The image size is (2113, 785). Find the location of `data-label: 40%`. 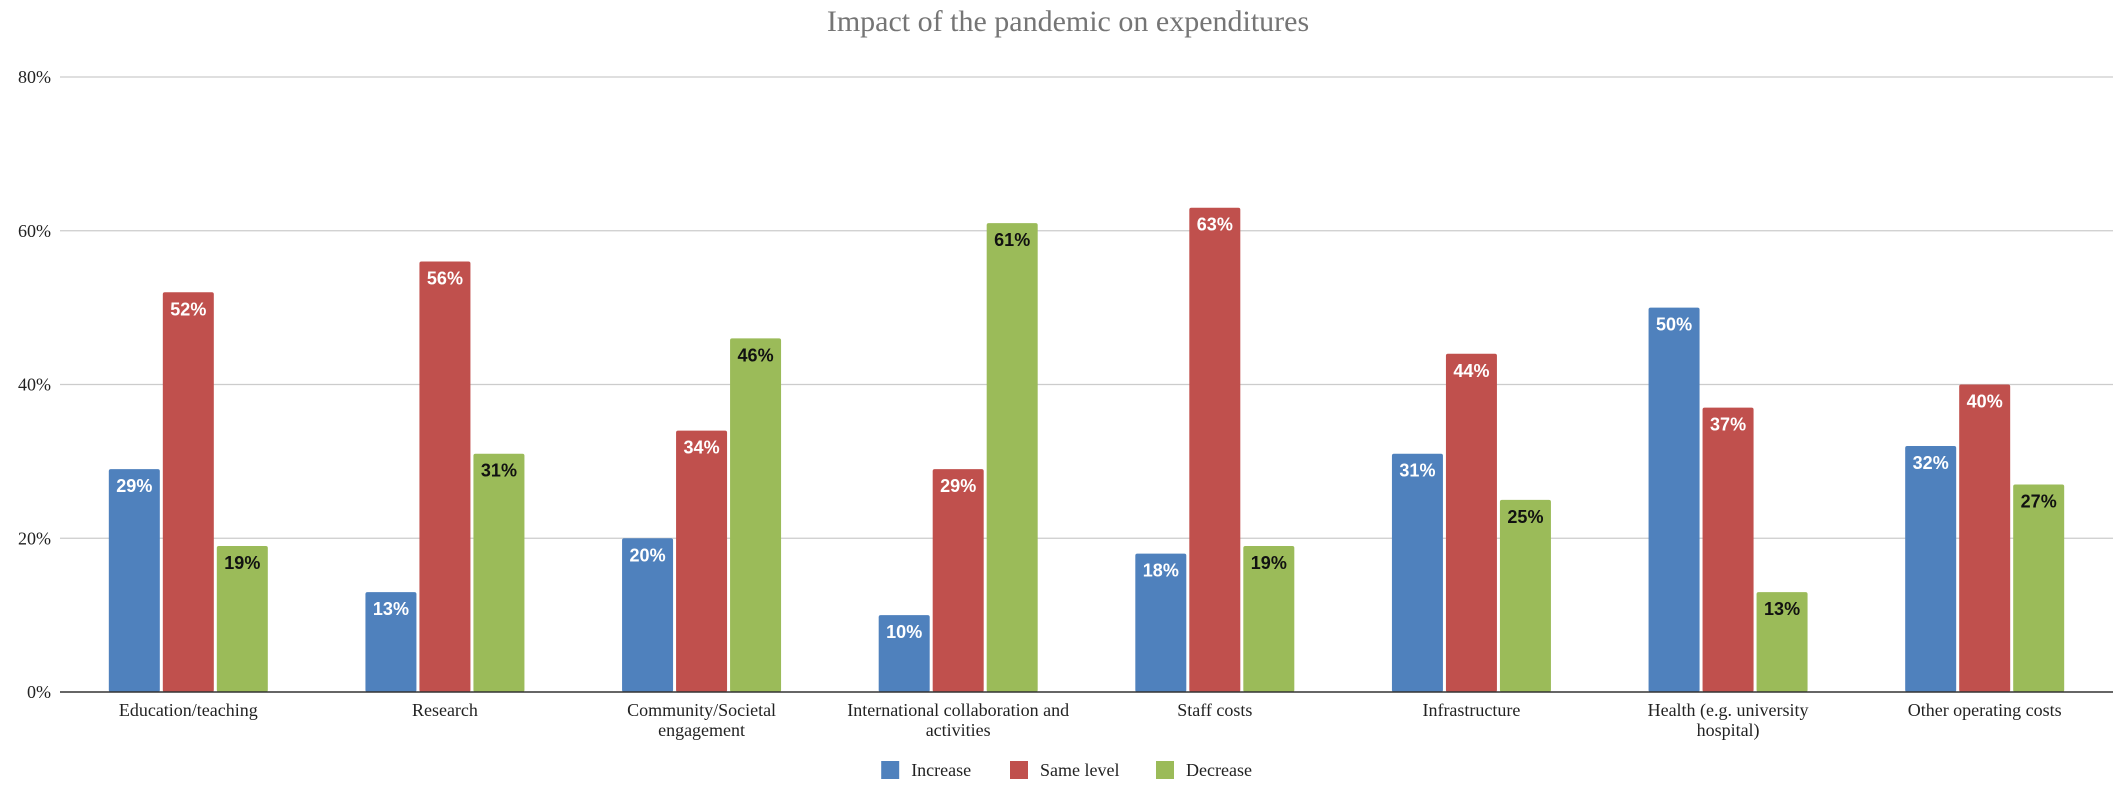

data-label: 40% is located at coordinates (1985, 402).